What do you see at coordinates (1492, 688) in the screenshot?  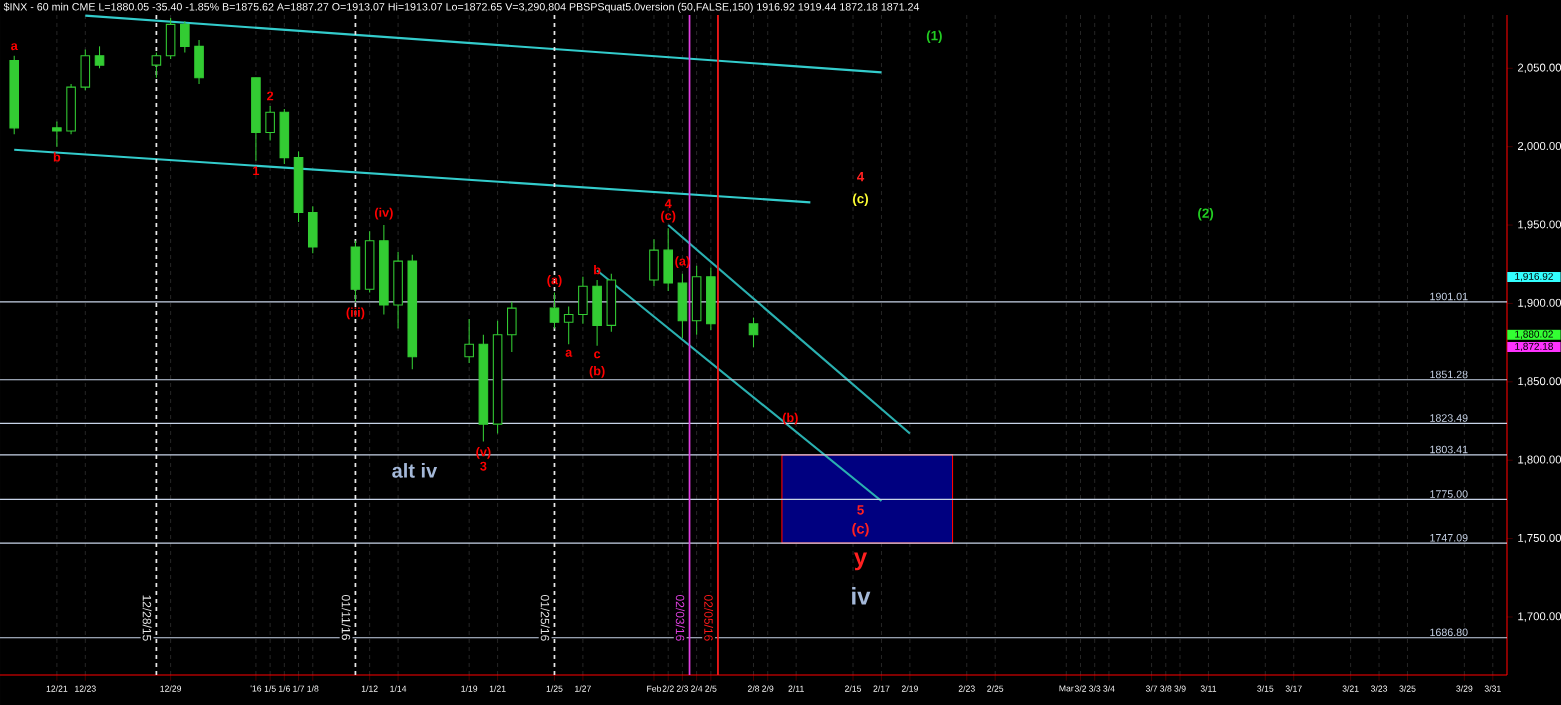 I see `x-tick-label: 3/31` at bounding box center [1492, 688].